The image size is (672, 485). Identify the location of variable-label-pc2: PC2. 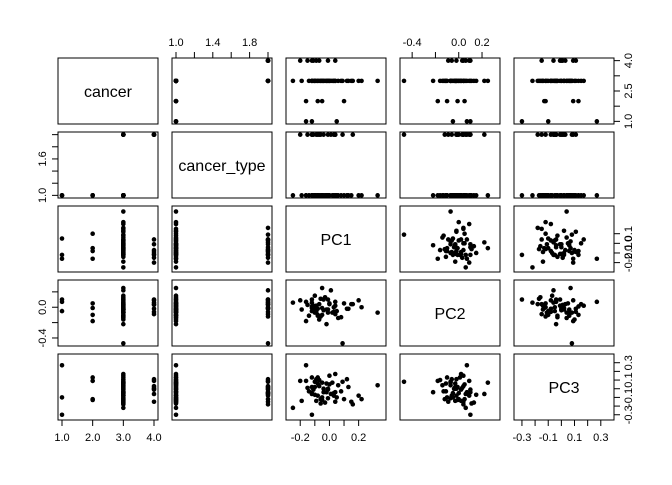
(449, 314).